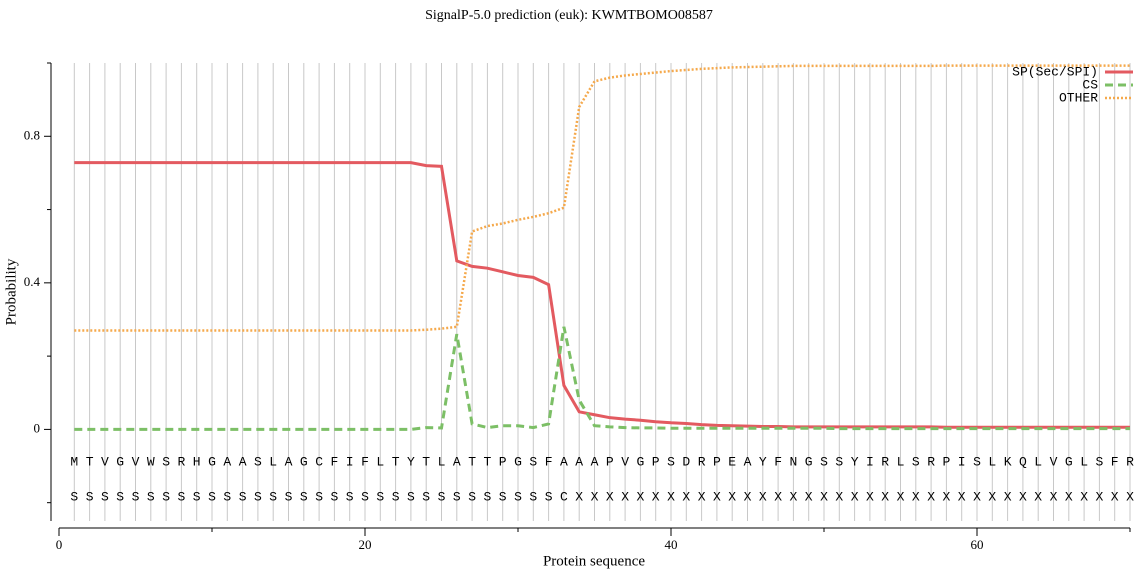 The width and height of the screenshot is (1139, 572). I want to click on residue: W, so click(151, 461).